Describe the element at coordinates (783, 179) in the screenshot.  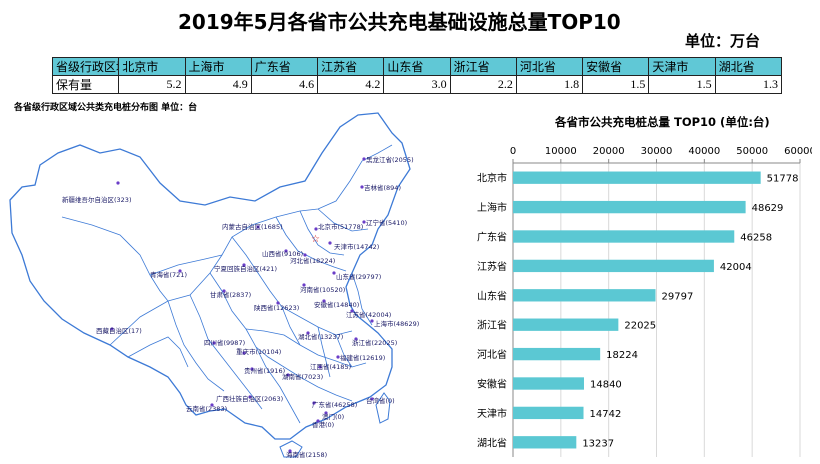
I see `data-label: 51778` at that location.